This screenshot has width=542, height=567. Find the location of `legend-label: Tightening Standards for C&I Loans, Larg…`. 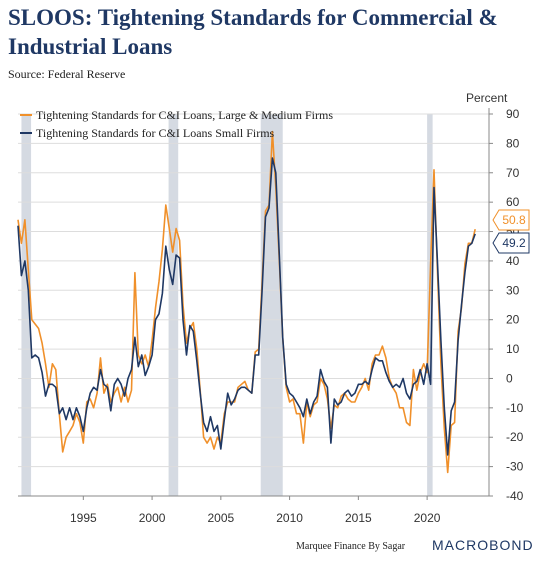

legend-label: Tightening Standards for C&I Loans, Larg… is located at coordinates (184, 115).